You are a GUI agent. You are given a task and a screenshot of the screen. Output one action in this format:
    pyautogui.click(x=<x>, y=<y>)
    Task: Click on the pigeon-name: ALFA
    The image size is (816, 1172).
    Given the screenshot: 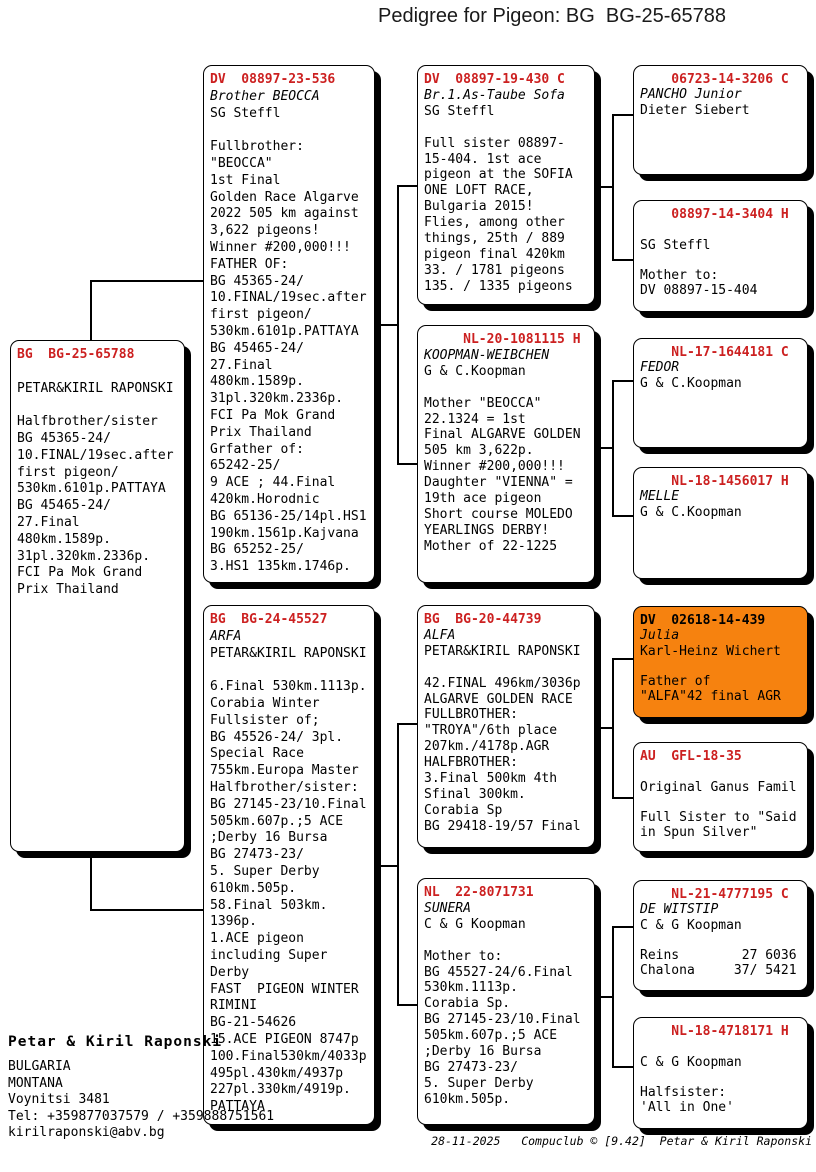 What is the action you would take?
    pyautogui.click(x=440, y=635)
    